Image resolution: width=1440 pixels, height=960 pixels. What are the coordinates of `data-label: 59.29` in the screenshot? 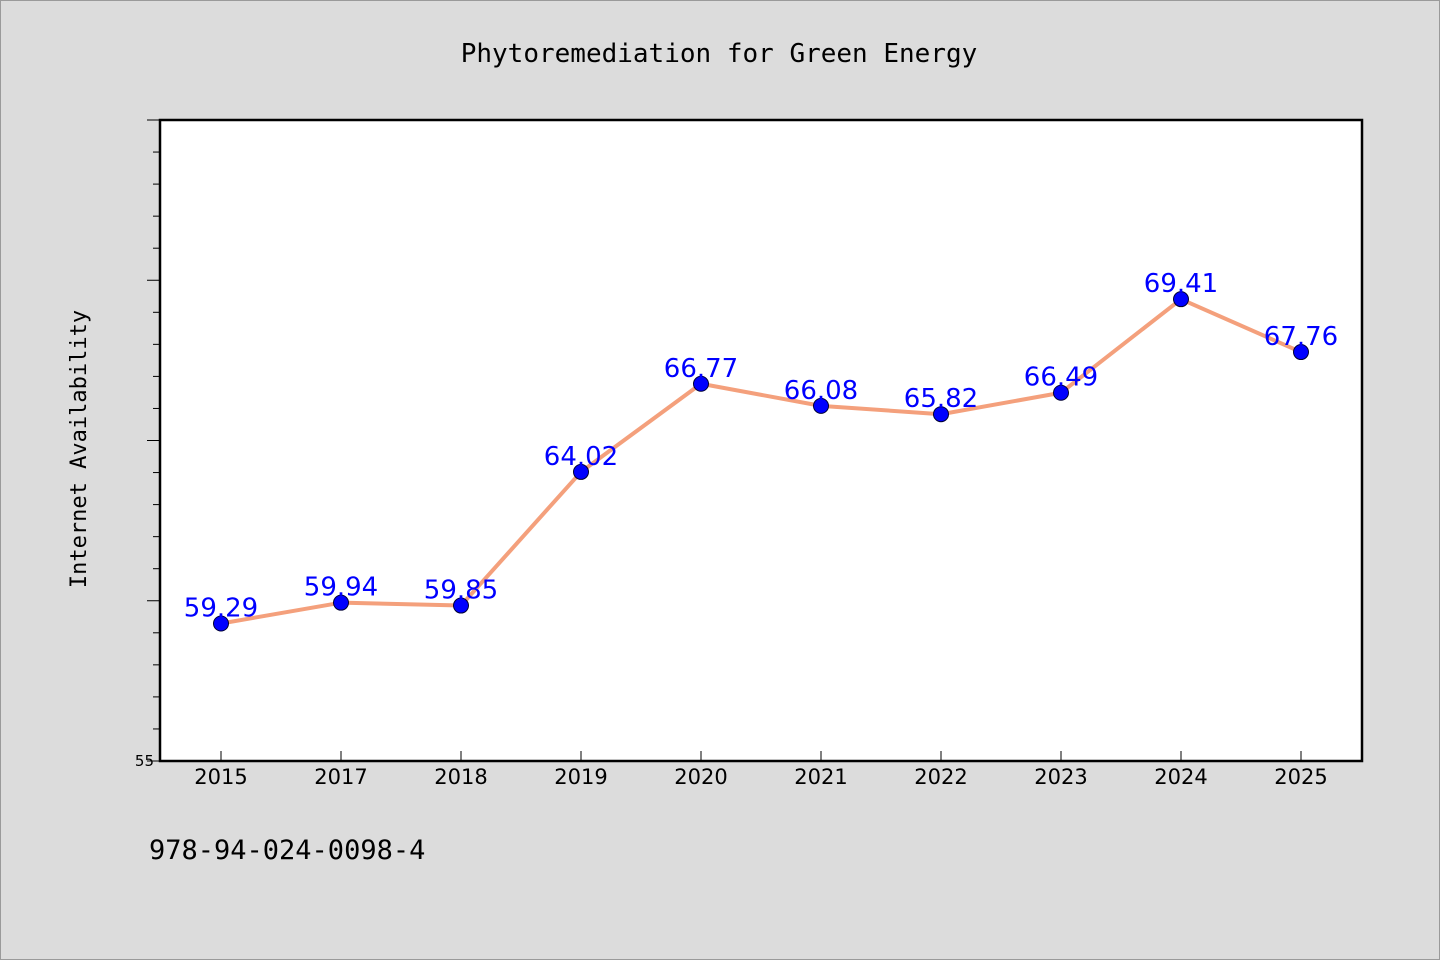 It's located at (221, 609).